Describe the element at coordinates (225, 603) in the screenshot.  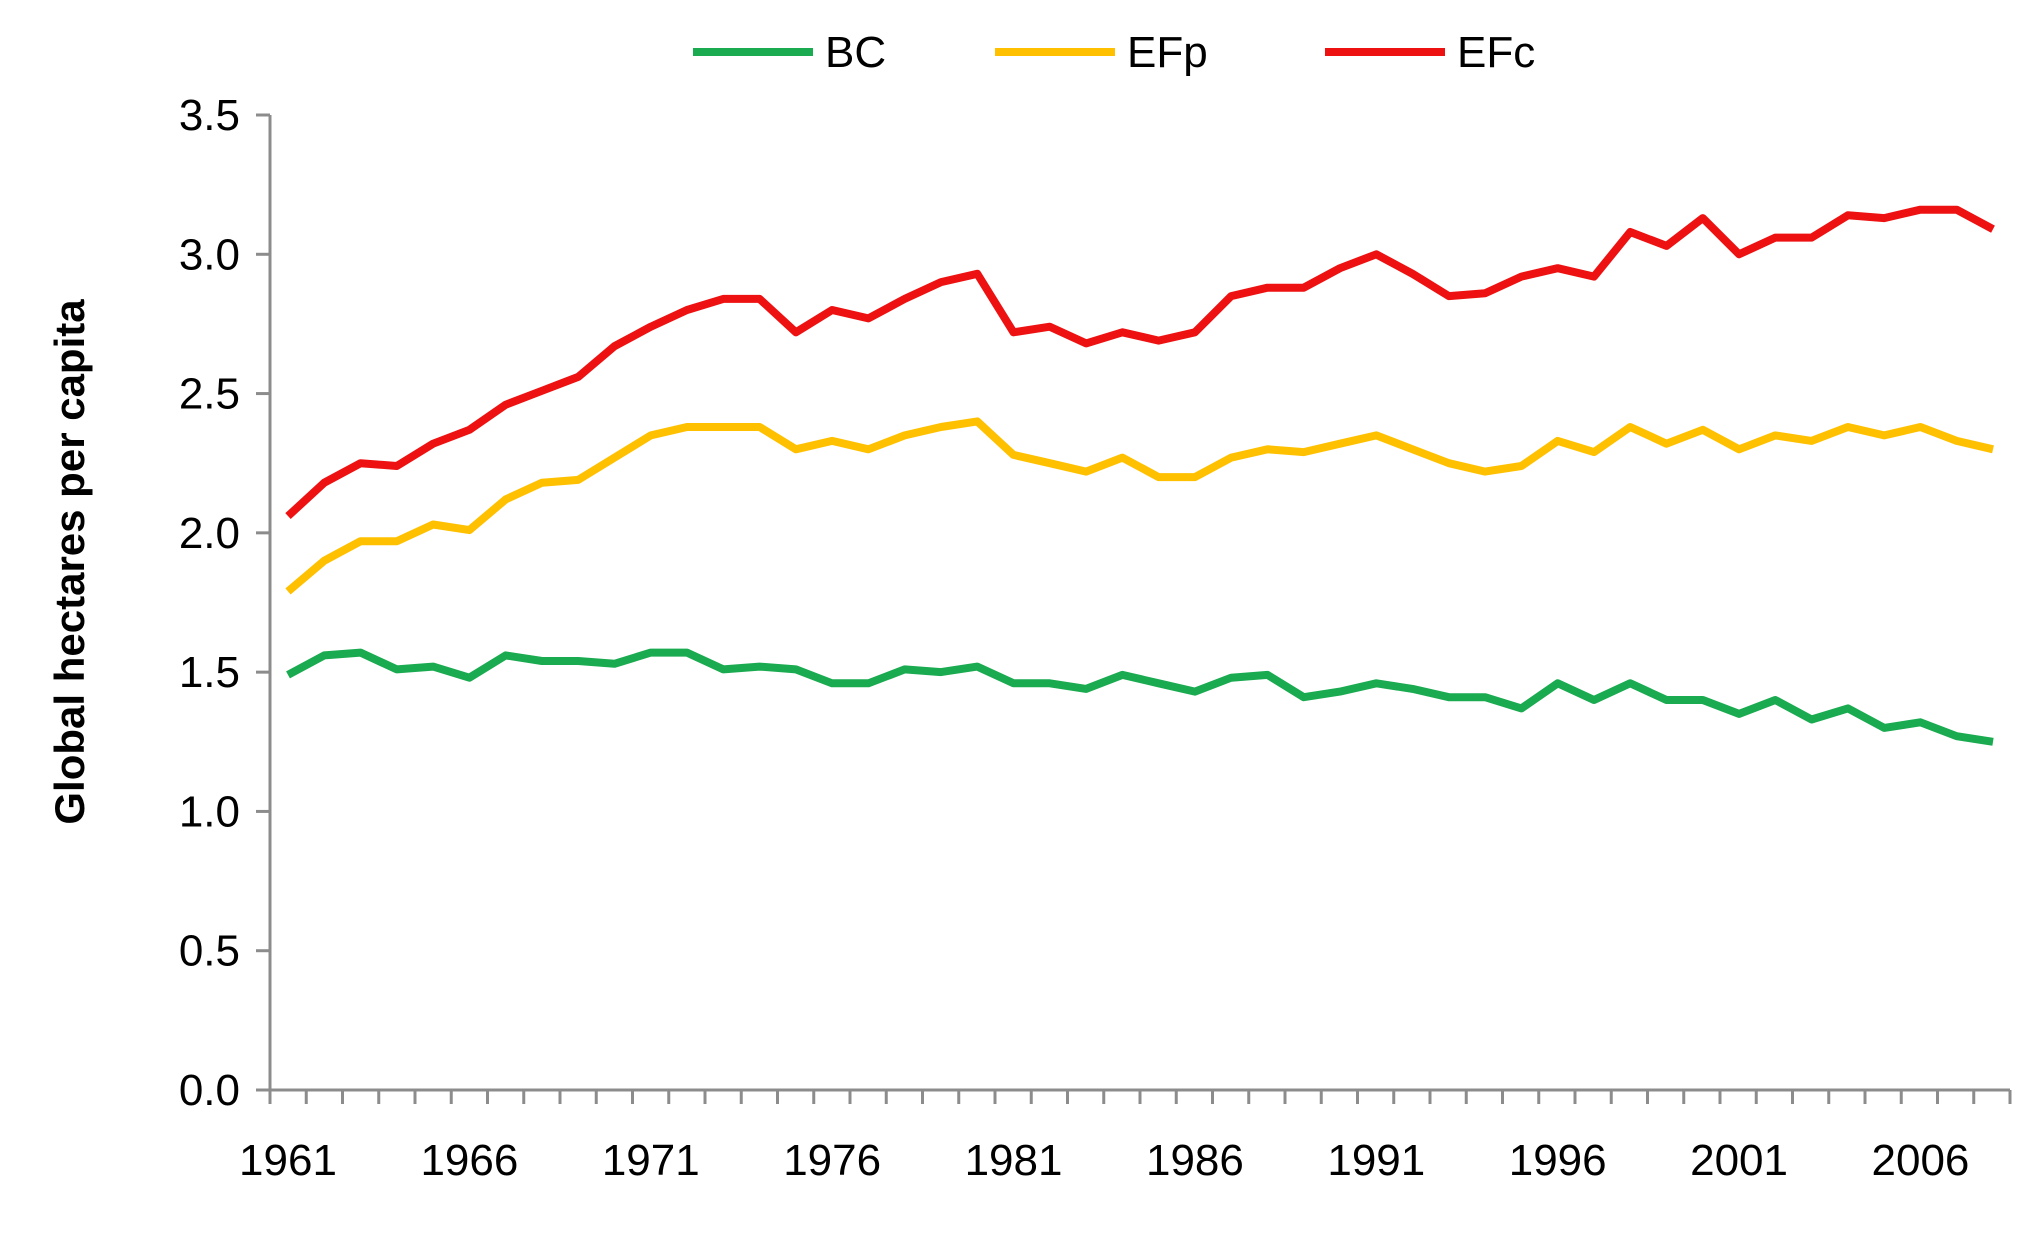
I see `y-axis: 0.0 0.5 1.0 1.5 2.0 2.5 3.0 3.5` at that location.